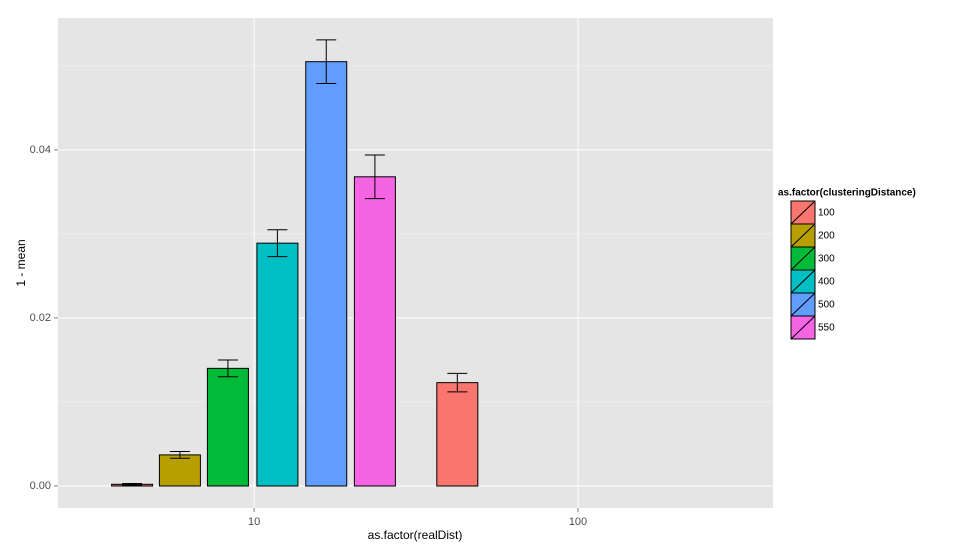  Describe the element at coordinates (415, 535) in the screenshot. I see `x-axis-title: as.factor(realDist)` at that location.